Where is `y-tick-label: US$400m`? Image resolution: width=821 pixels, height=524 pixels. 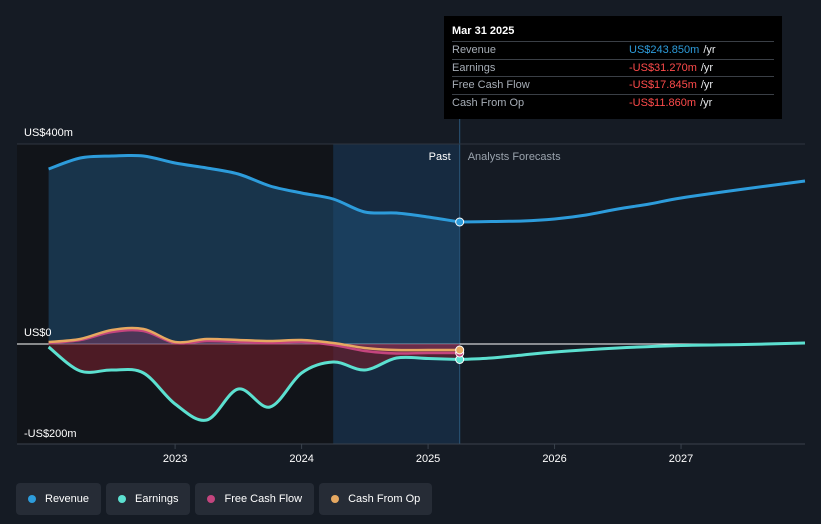 y-tick-label: US$400m is located at coordinates (48, 133).